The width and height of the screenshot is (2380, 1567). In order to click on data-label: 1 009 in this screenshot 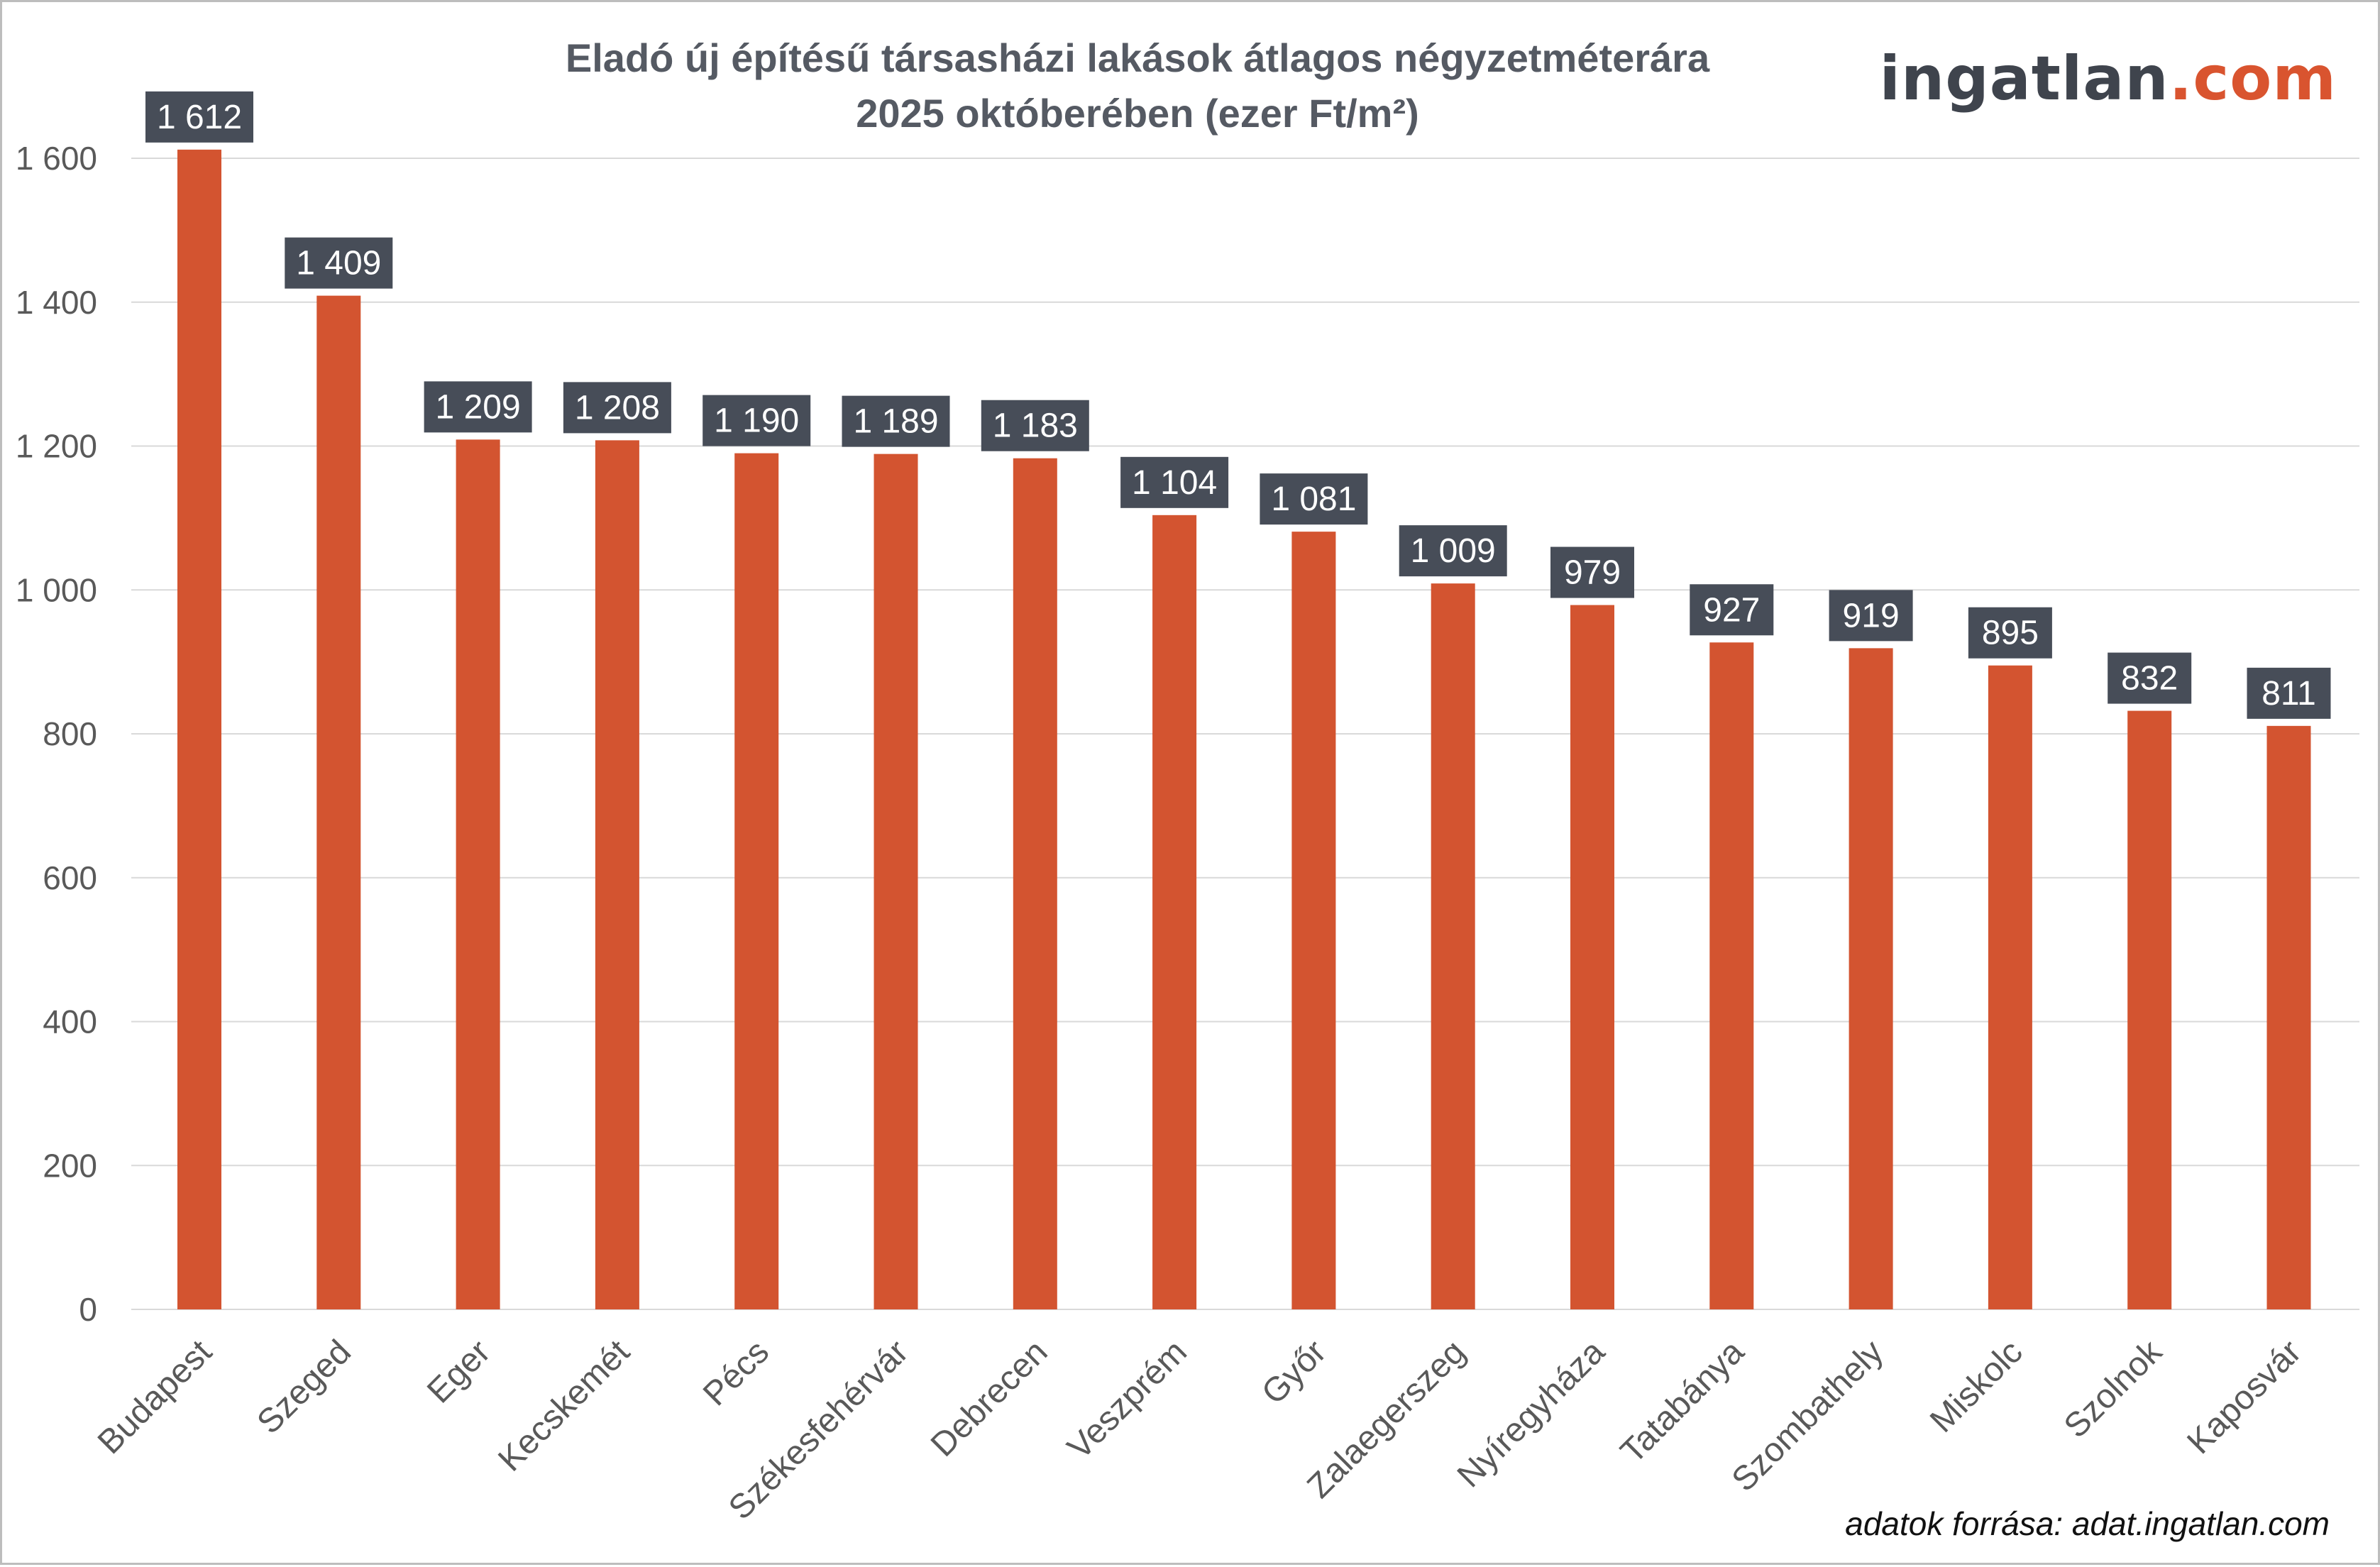, I will do `click(1454, 551)`.